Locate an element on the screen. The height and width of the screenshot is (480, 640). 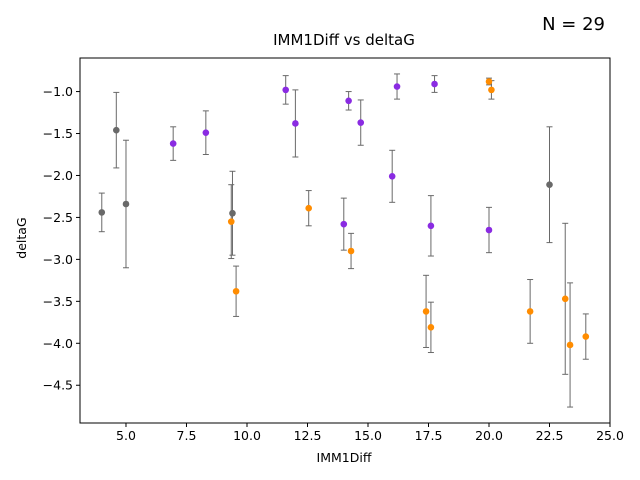
x-tick-label: 17.5 is located at coordinates (429, 435).